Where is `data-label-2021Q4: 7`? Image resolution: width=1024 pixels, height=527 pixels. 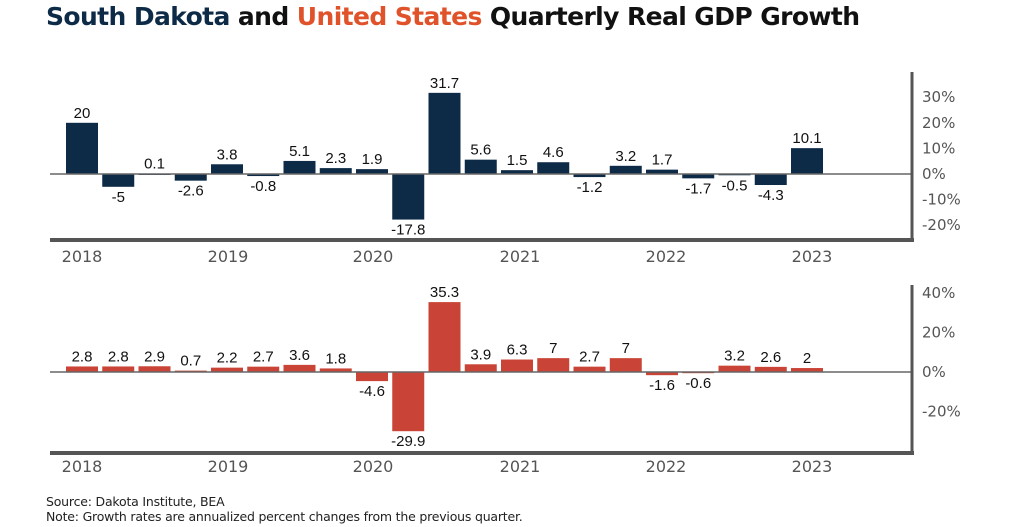
data-label-2021Q4: 7 is located at coordinates (626, 348).